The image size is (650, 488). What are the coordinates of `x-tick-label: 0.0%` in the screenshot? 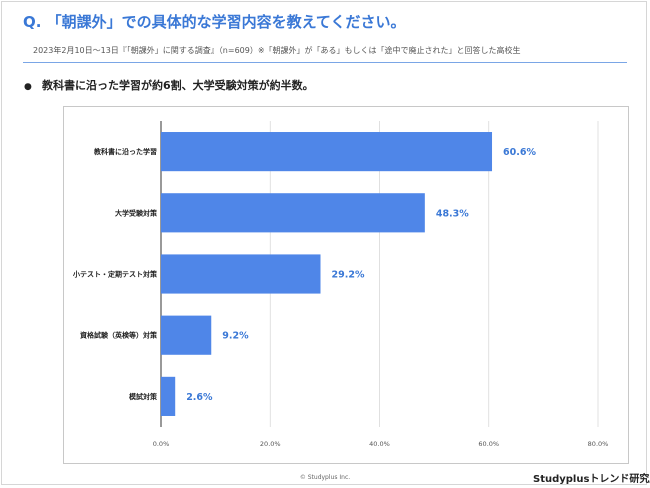 It's located at (161, 444).